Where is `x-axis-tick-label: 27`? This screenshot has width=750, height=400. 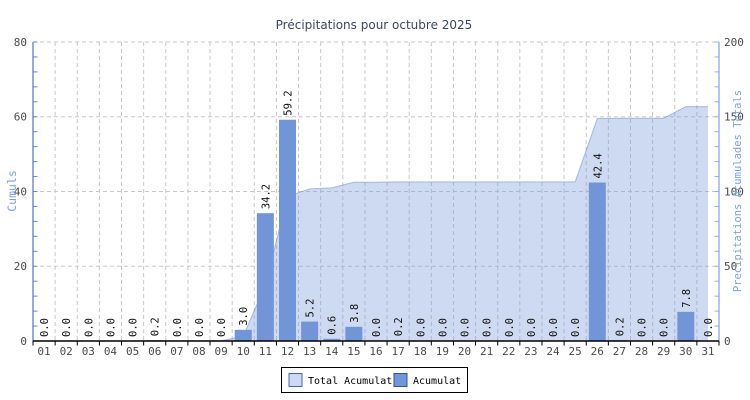 x-axis-tick-label: 27 is located at coordinates (619, 351).